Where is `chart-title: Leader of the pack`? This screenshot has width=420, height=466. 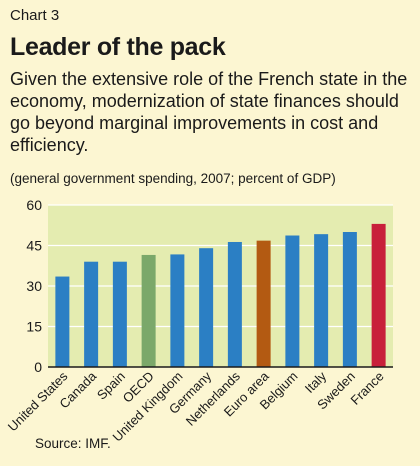
chart-title: Leader of the pack is located at coordinates (118, 47).